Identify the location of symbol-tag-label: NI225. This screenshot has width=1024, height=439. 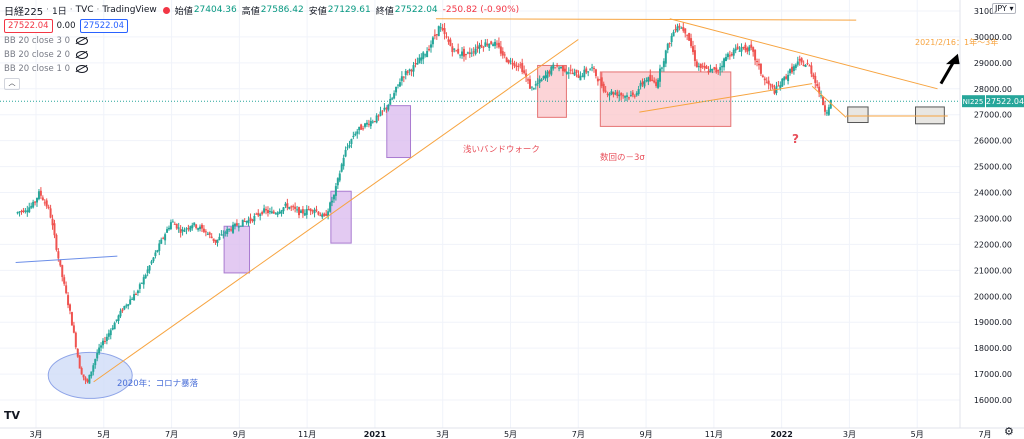
(973, 102).